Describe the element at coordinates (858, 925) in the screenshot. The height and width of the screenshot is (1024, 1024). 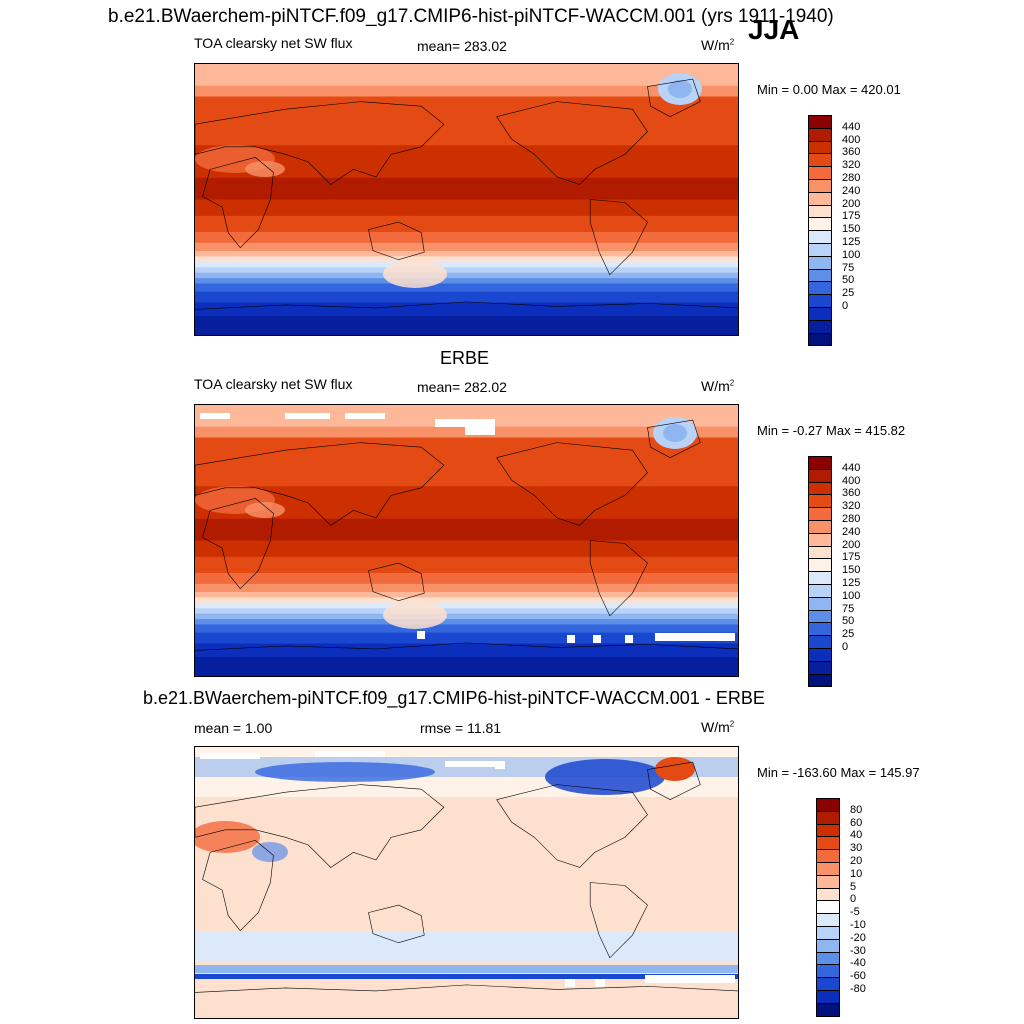
I see `colorbar-label: -10` at that location.